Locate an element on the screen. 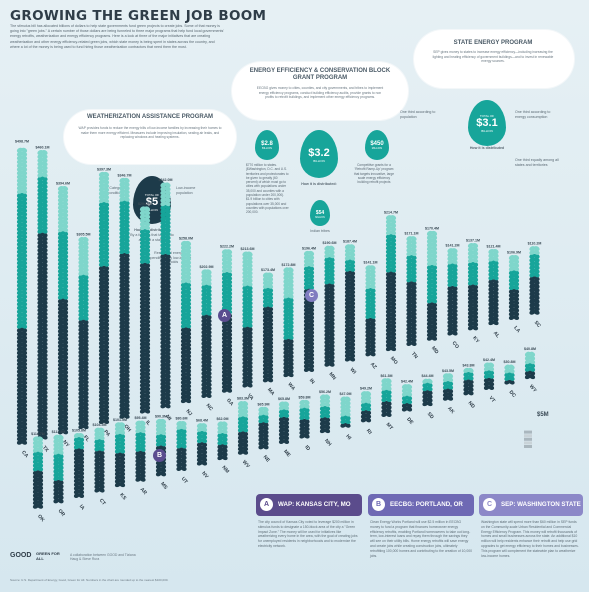 The width and height of the screenshot is (589, 592). tick-label: AR is located at coordinates (143, 492).